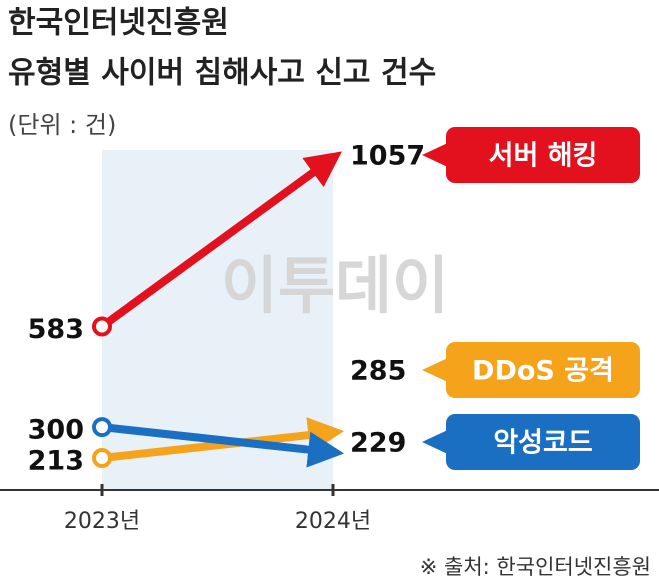  What do you see at coordinates (387, 156) in the screenshot?
I see `value-label: 1057` at bounding box center [387, 156].